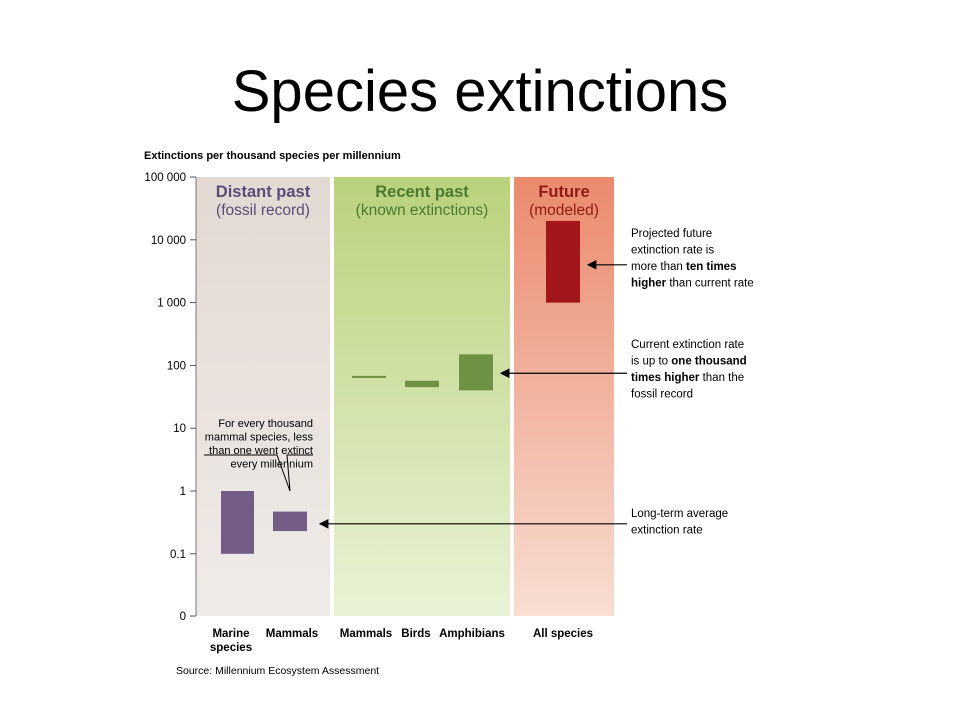  Describe the element at coordinates (564, 210) in the screenshot. I see `panel-subtitle-2: (modeled)` at that location.